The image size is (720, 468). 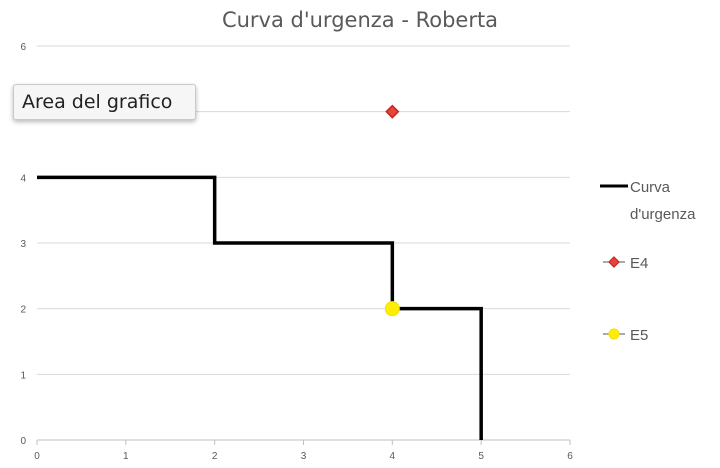 I want to click on chart-area-tooltip: Area del grafico, so click(x=104, y=102).